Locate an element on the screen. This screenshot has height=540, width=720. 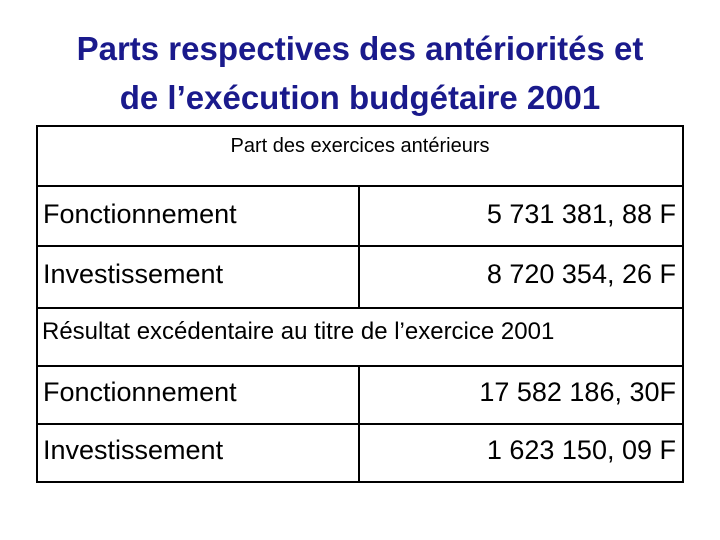
table-row: Investissement 8 720 354, 26 F is located at coordinates (360, 277).